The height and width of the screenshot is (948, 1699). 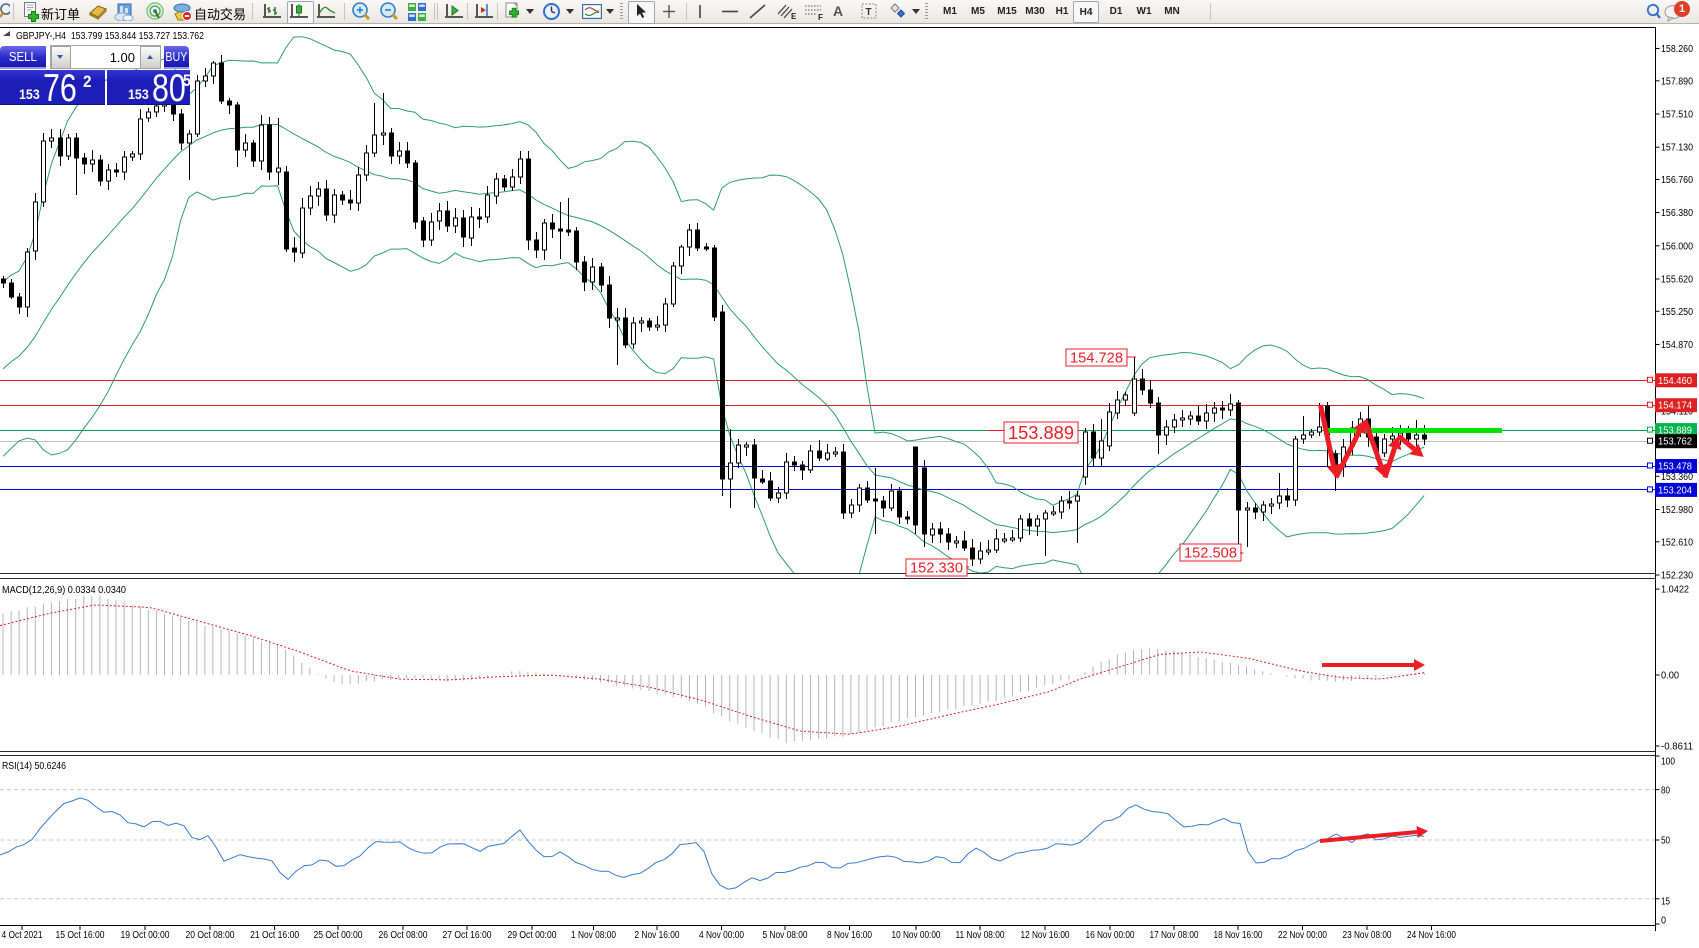 What do you see at coordinates (1665, 841) in the screenshot?
I see `svg-text: 50` at bounding box center [1665, 841].